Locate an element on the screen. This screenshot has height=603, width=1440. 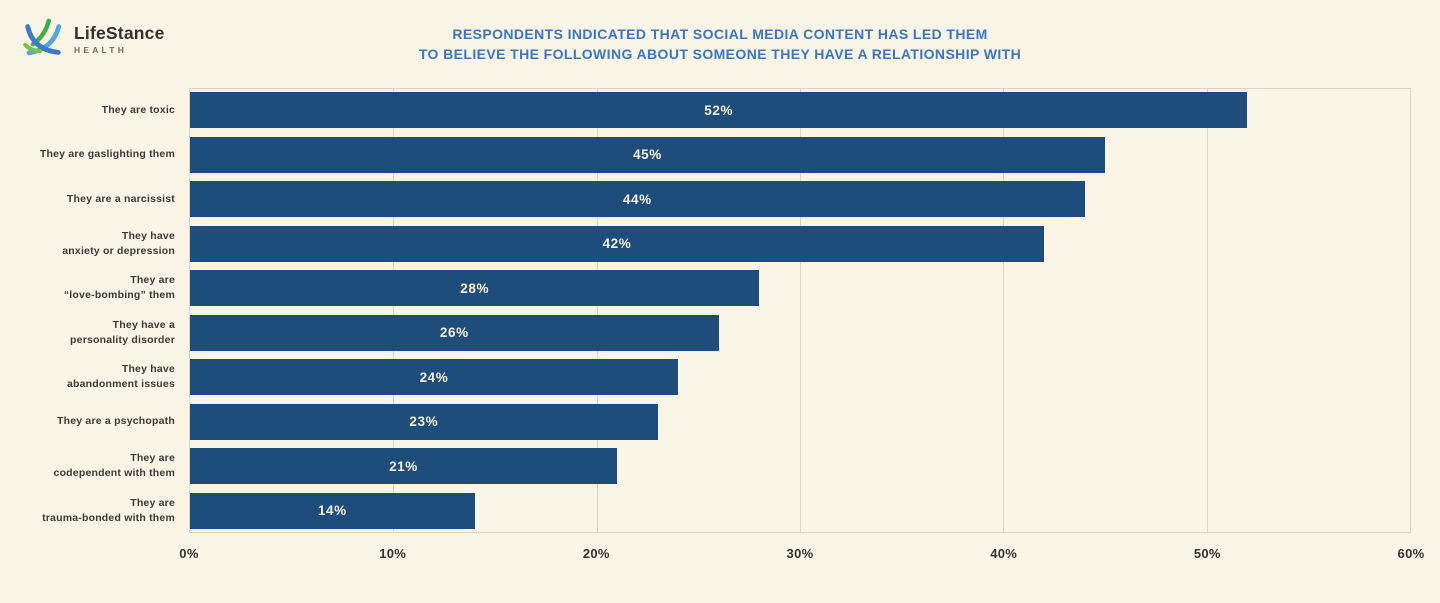
x-tick-label: 50% is located at coordinates (1207, 553).